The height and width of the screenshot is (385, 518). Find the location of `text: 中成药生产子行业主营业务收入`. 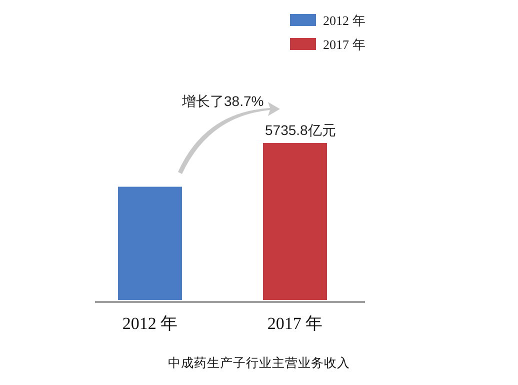

text: 中成药生产子行业主营业务收入 is located at coordinates (259, 362).